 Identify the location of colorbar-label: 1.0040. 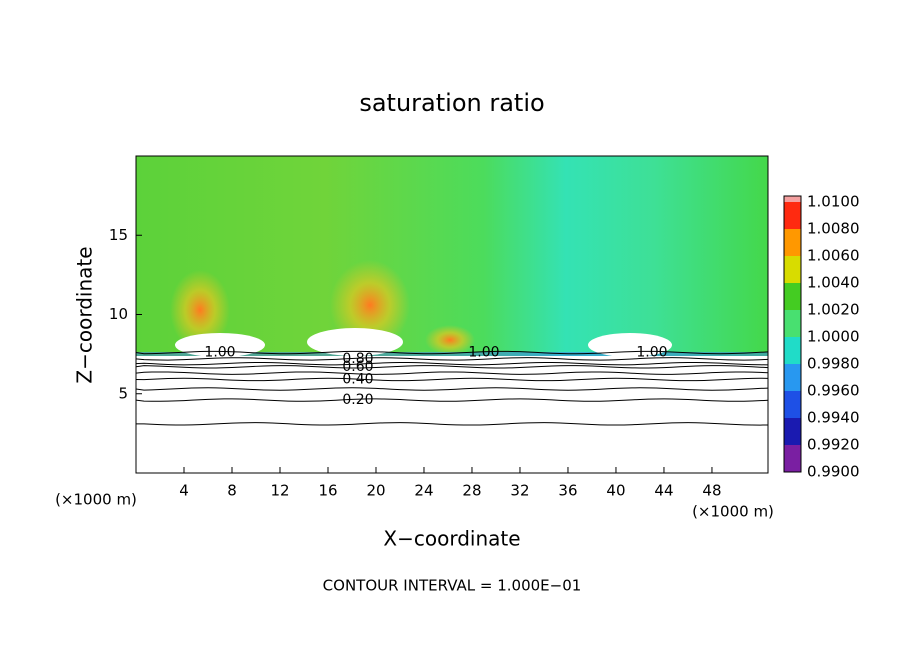
(833, 283).